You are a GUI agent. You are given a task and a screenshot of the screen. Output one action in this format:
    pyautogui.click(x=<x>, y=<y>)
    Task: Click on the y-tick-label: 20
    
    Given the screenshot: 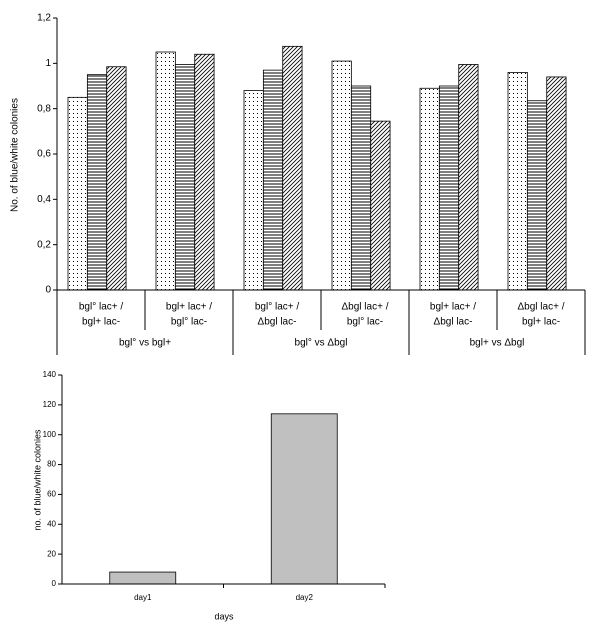 What is the action you would take?
    pyautogui.click(x=51, y=553)
    